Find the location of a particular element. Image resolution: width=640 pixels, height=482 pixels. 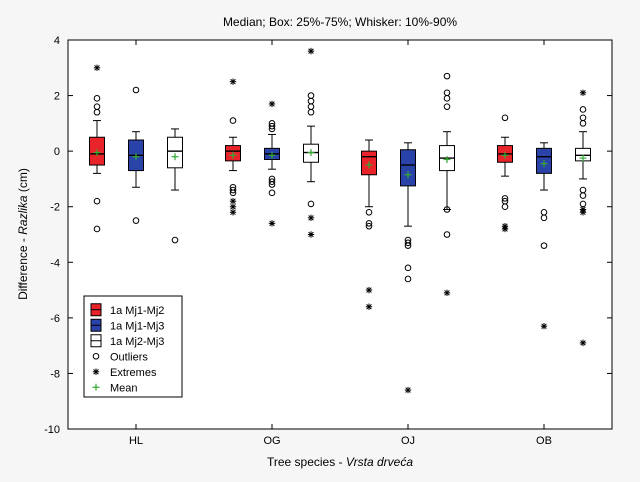

y-axis-label-main: Difference - is located at coordinates (23, 267).